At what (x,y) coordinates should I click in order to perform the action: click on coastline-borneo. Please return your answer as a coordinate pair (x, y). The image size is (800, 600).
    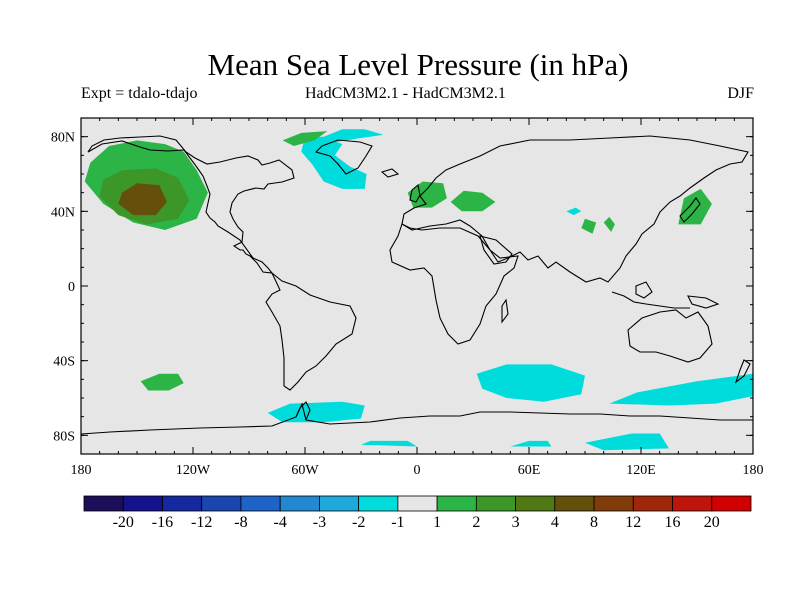
    Looking at the image, I should click on (644, 290).